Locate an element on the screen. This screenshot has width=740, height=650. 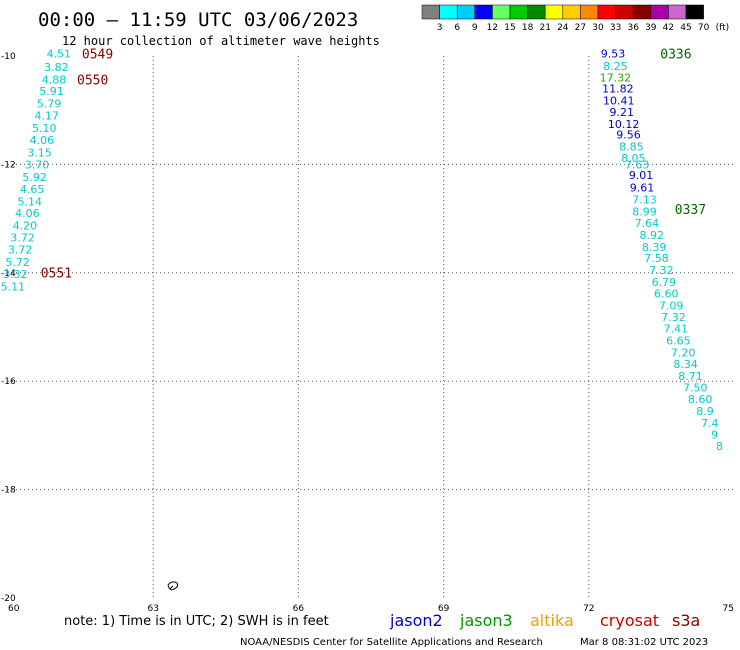
wave-height-value: 7.64 is located at coordinates (647, 223).